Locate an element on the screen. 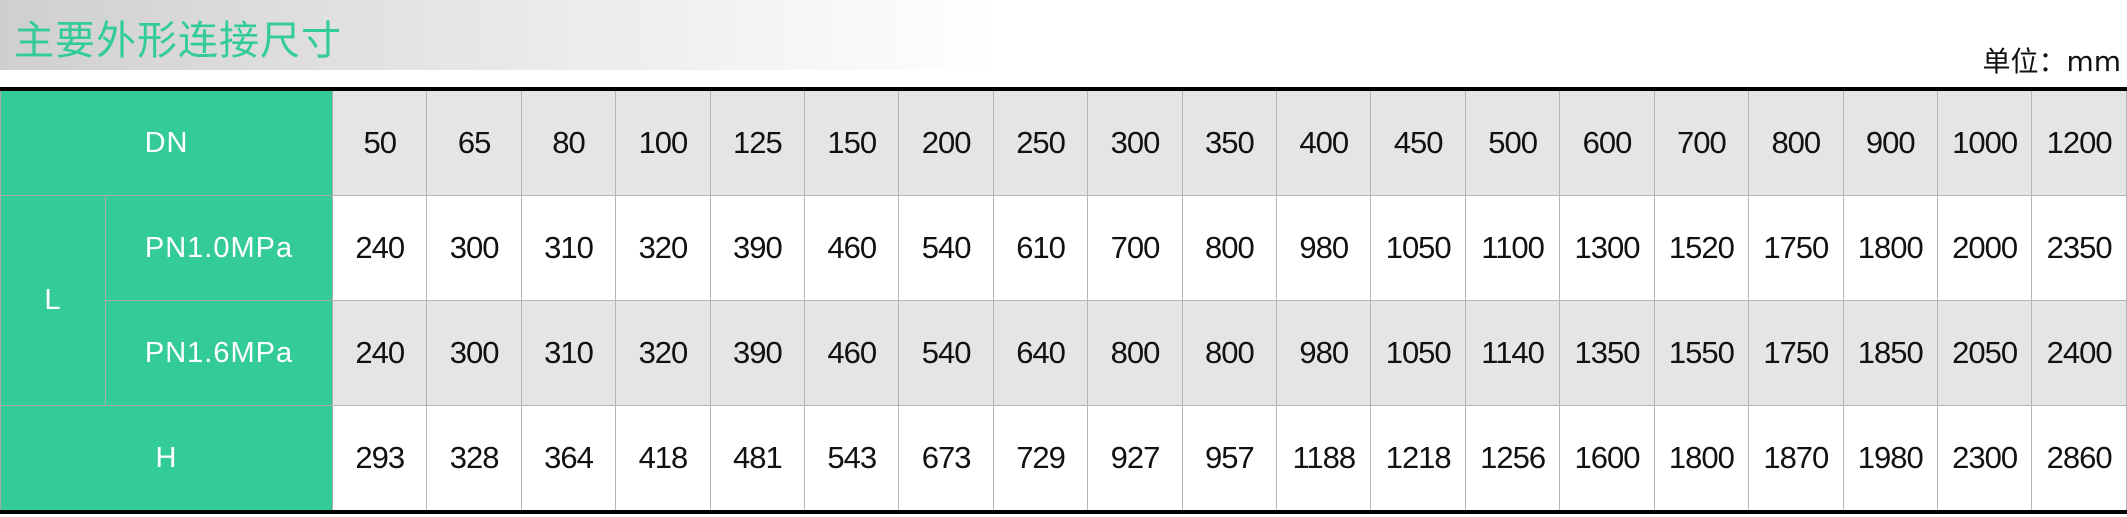 This screenshot has width=2127, height=517. table-cell: 250 is located at coordinates (1040, 142).